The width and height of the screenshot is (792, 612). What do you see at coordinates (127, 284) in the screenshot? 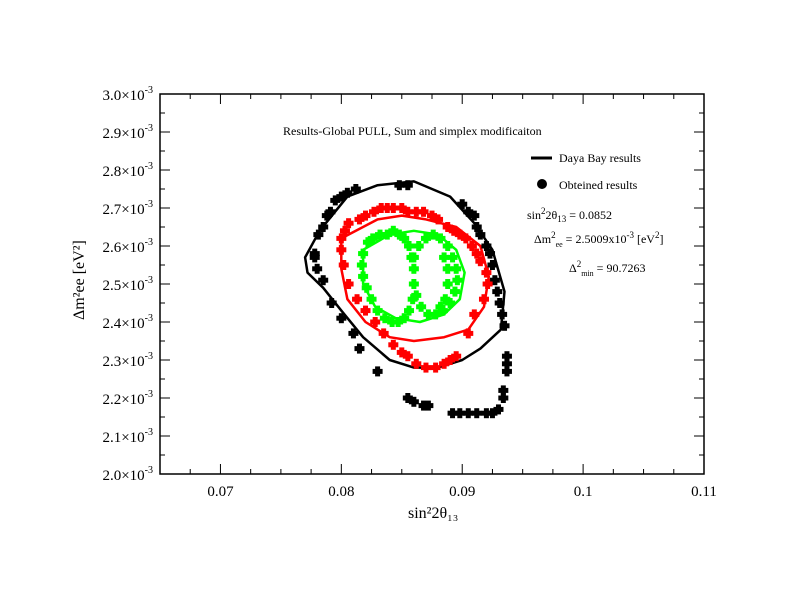
I see `y-tick-label: 2.5×10⁻³` at bounding box center [127, 284].